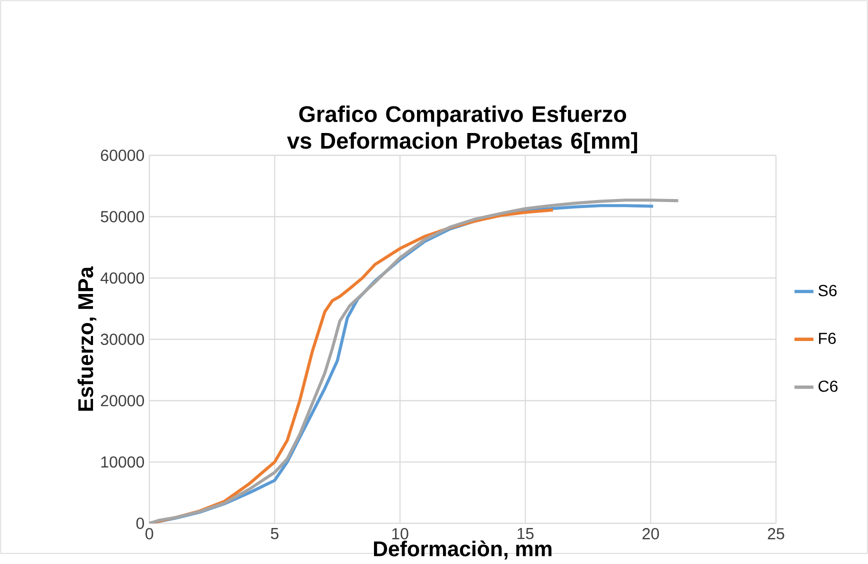  What do you see at coordinates (400, 534) in the screenshot?
I see `x-tick-label: 10` at bounding box center [400, 534].